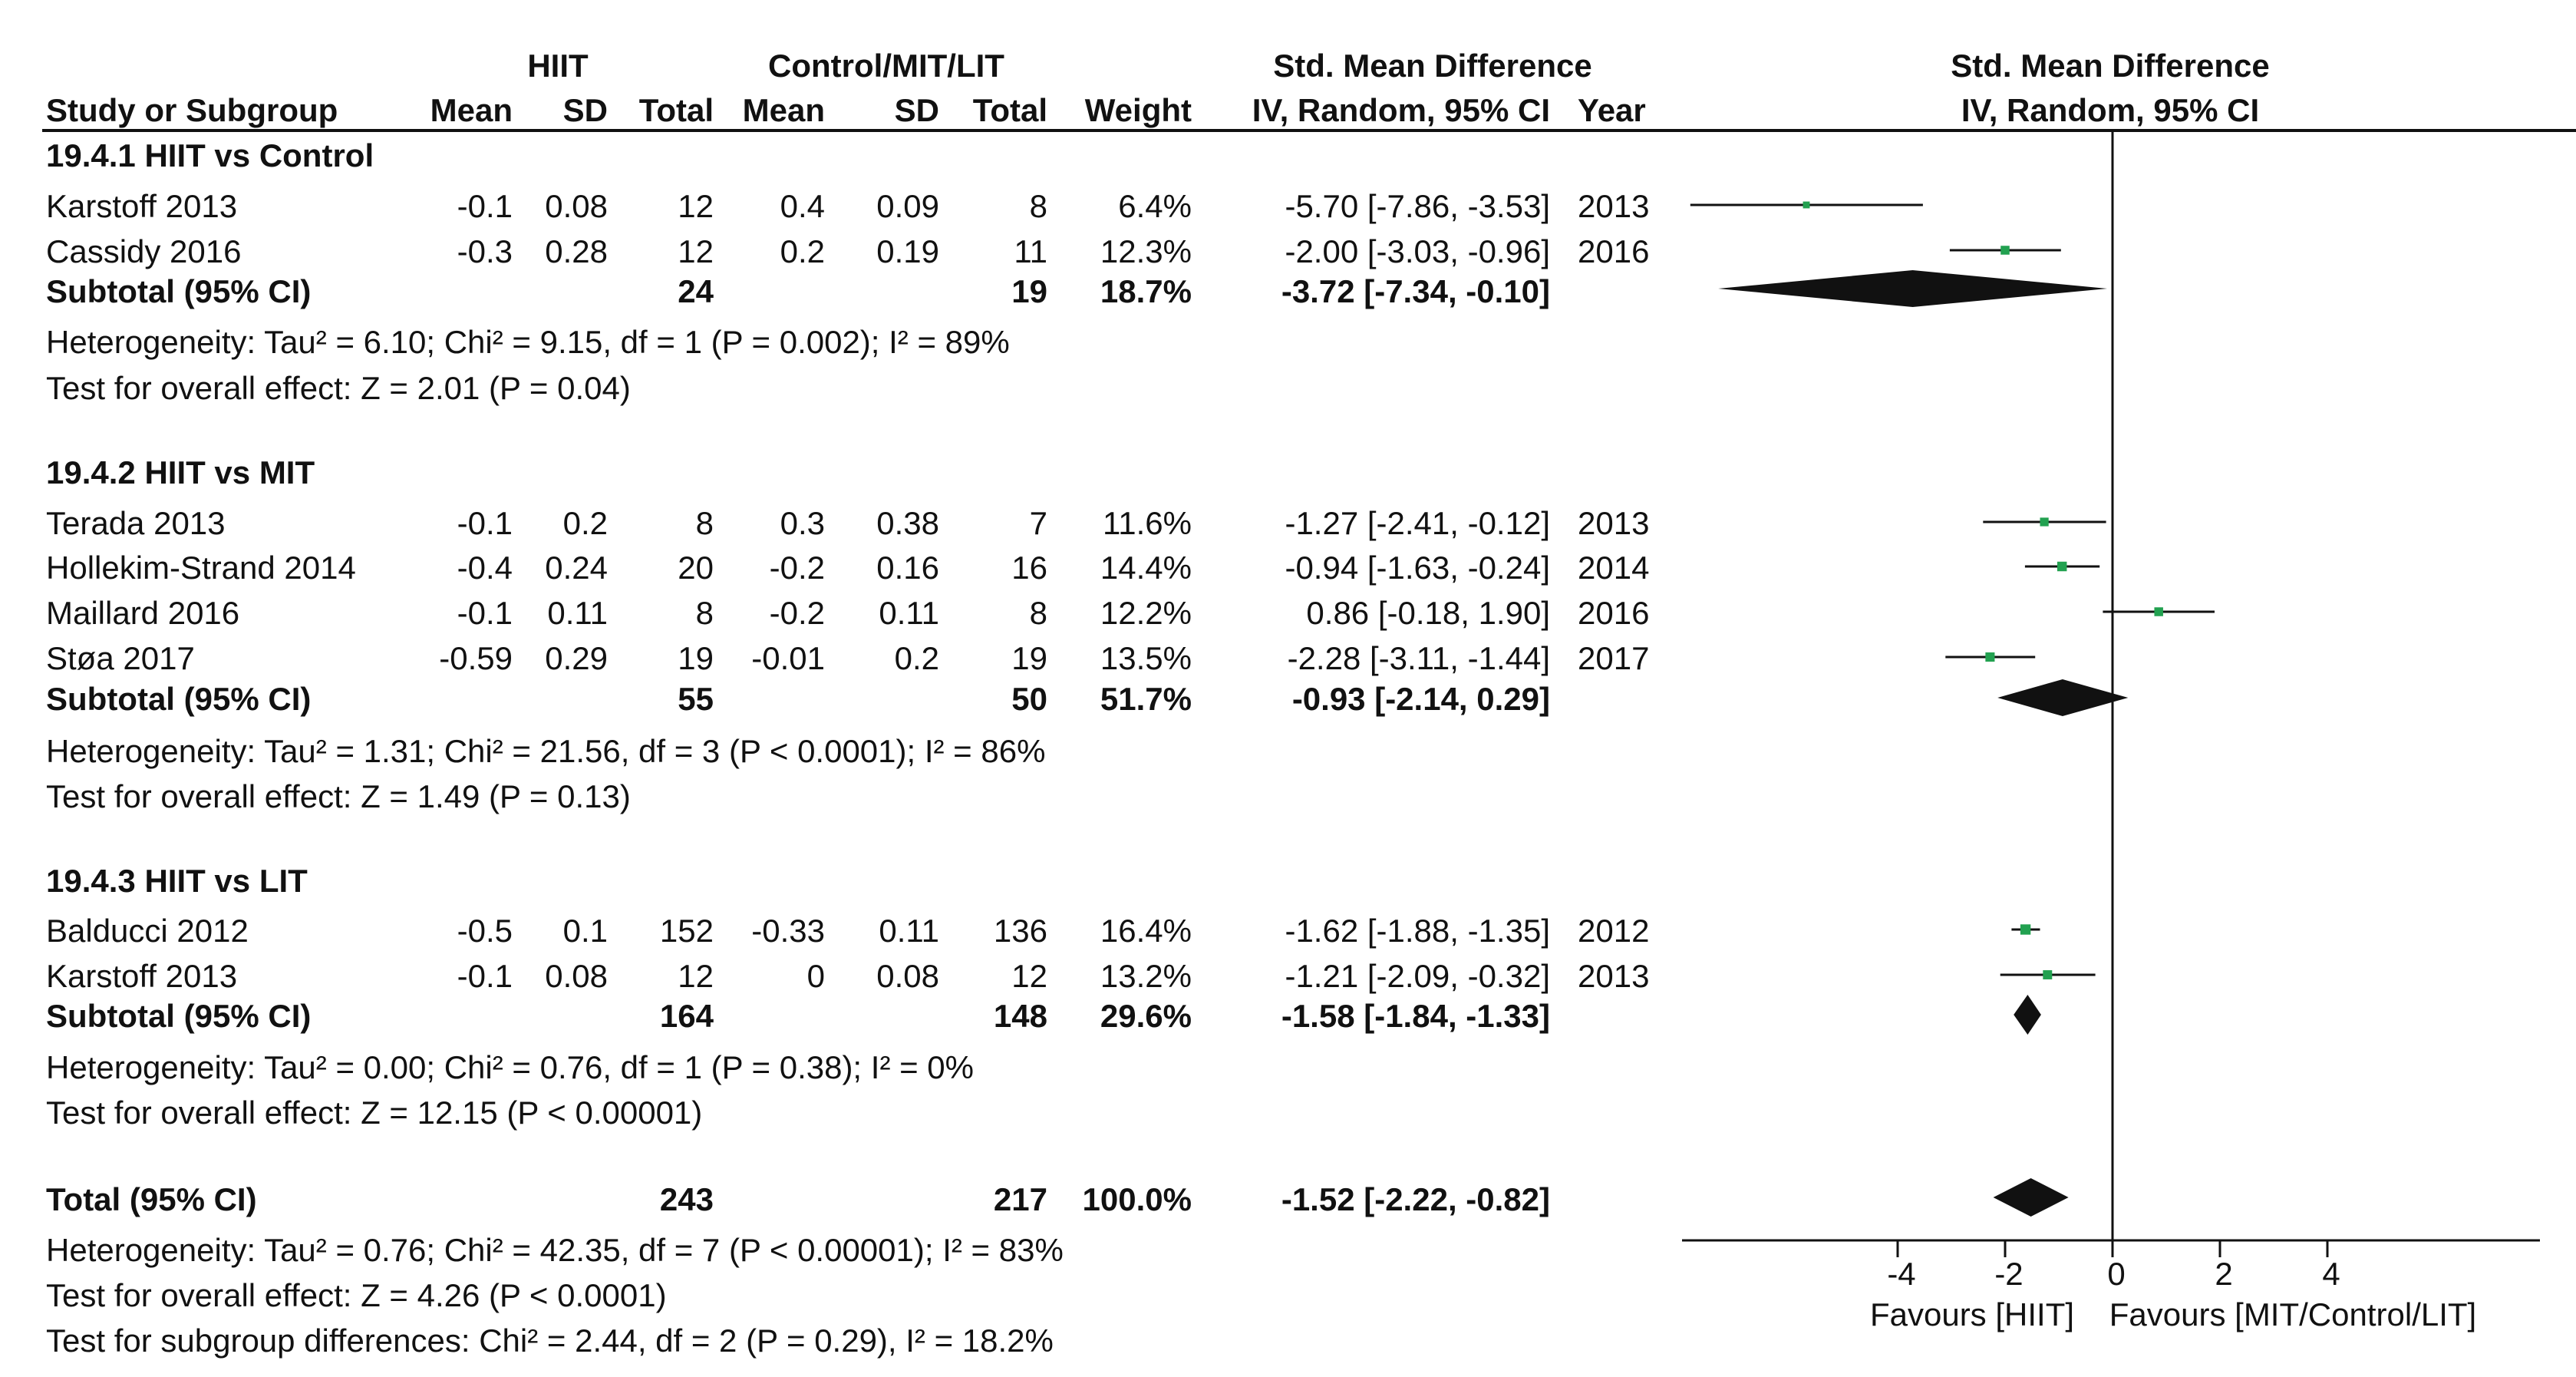  I want to click on weight-col-header: Weight, so click(1138, 110).